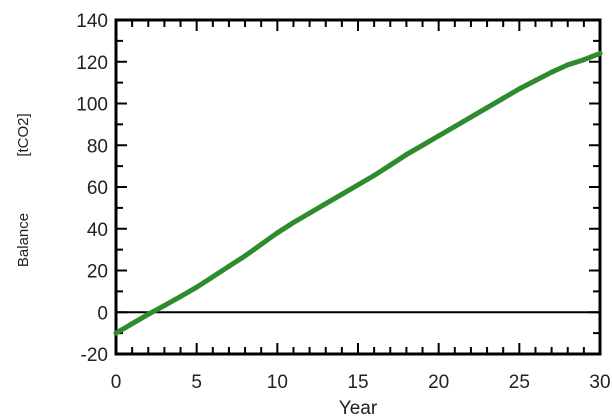  What do you see at coordinates (97, 272) in the screenshot?
I see `y-tick-label: 20` at bounding box center [97, 272].